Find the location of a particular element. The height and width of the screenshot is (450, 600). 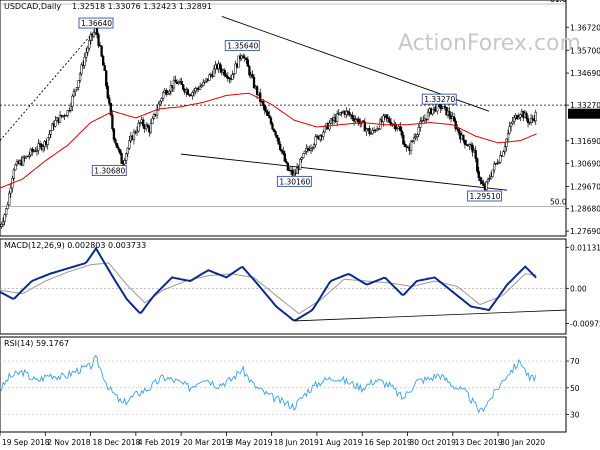

date-tick-label: 13 Dec 2019 is located at coordinates (479, 442).